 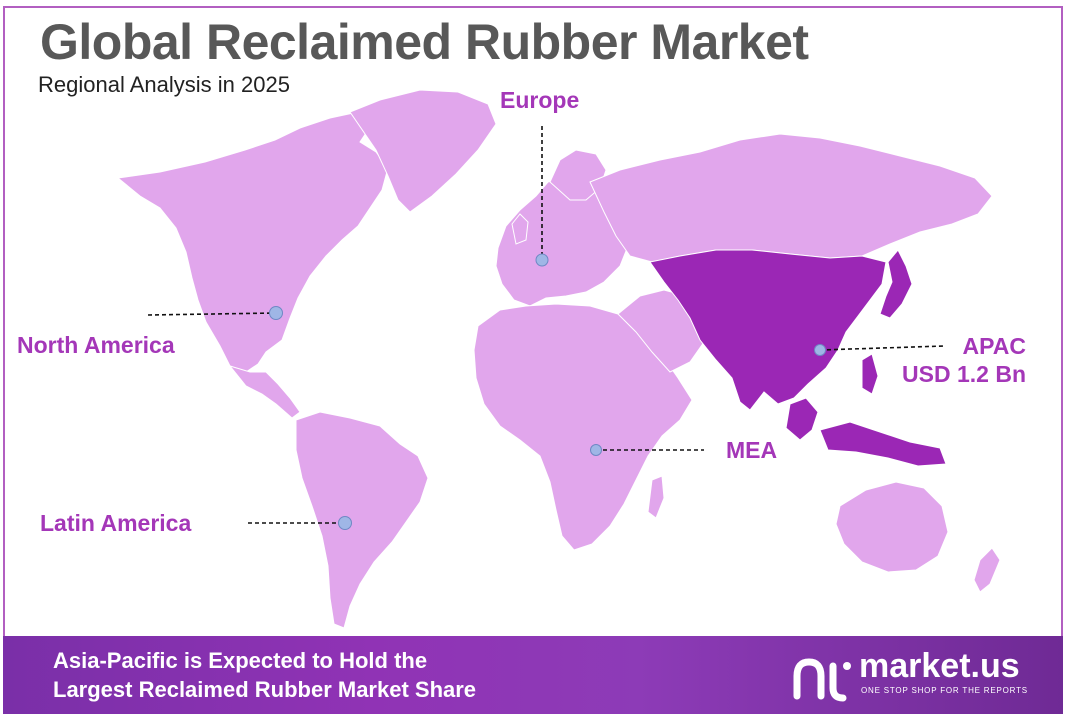 I want to click on marker-mea, so click(x=596, y=450).